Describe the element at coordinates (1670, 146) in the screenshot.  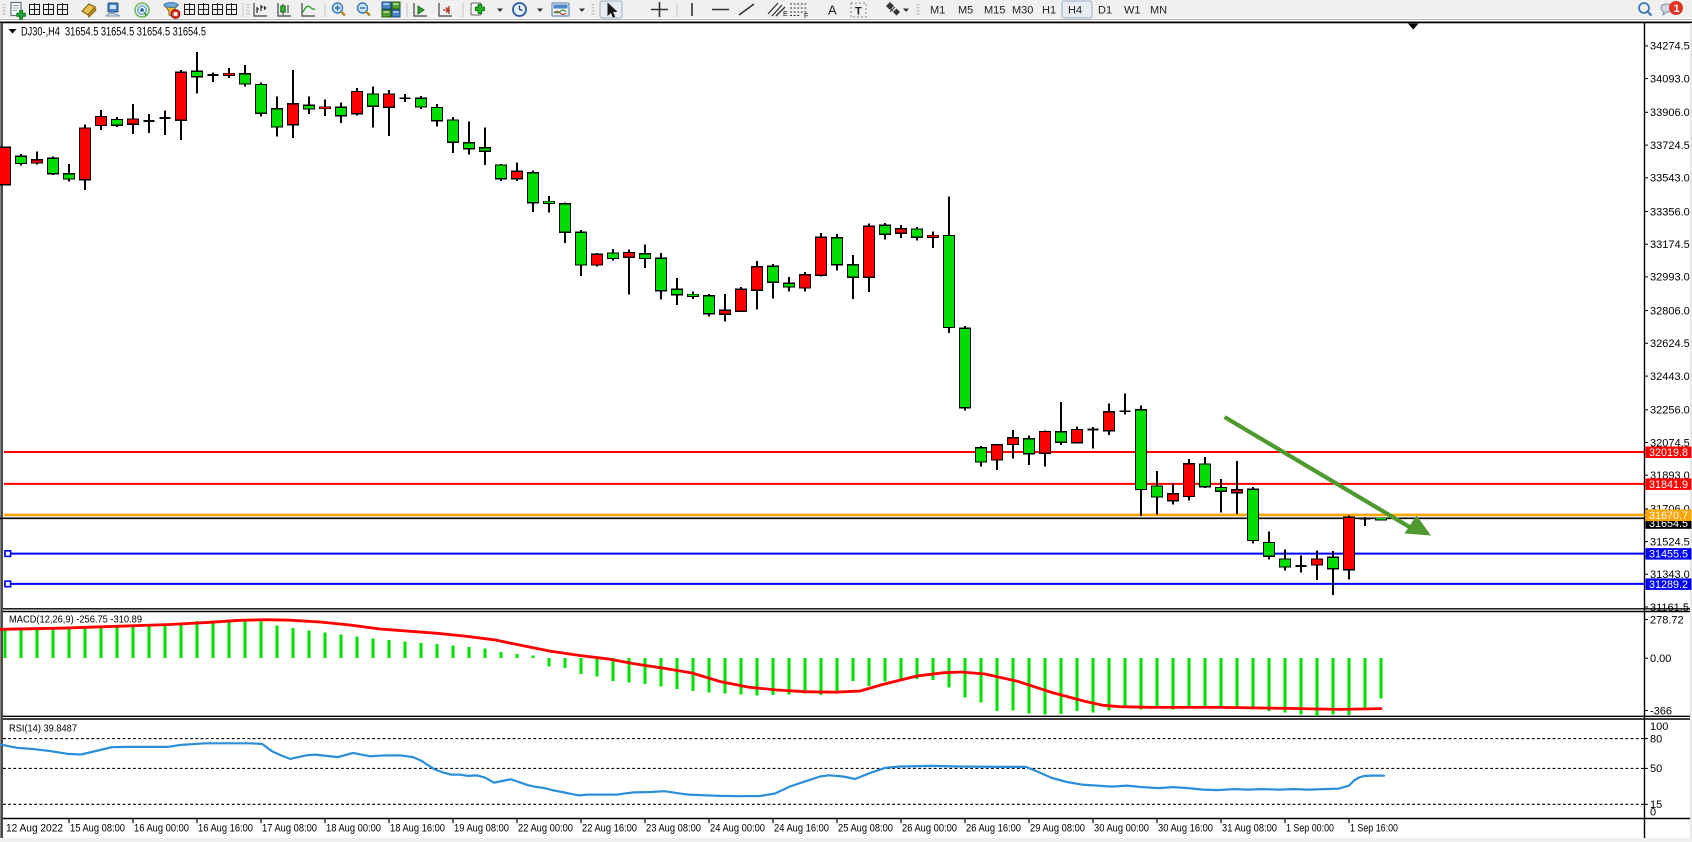
I see `svg-text: 33724.5` at that location.